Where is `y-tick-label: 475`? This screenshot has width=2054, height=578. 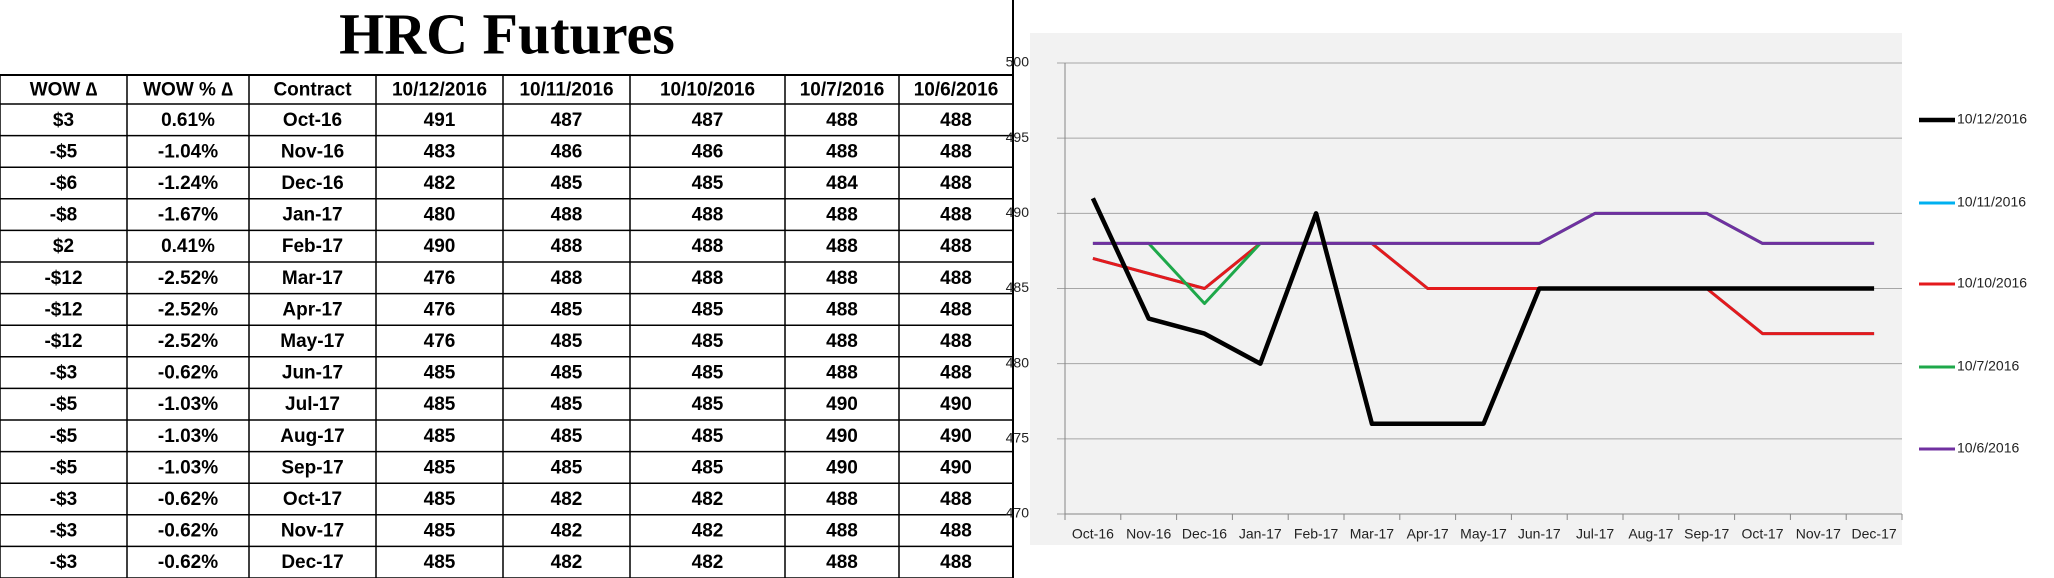 y-tick-label: 475 is located at coordinates (1018, 438).